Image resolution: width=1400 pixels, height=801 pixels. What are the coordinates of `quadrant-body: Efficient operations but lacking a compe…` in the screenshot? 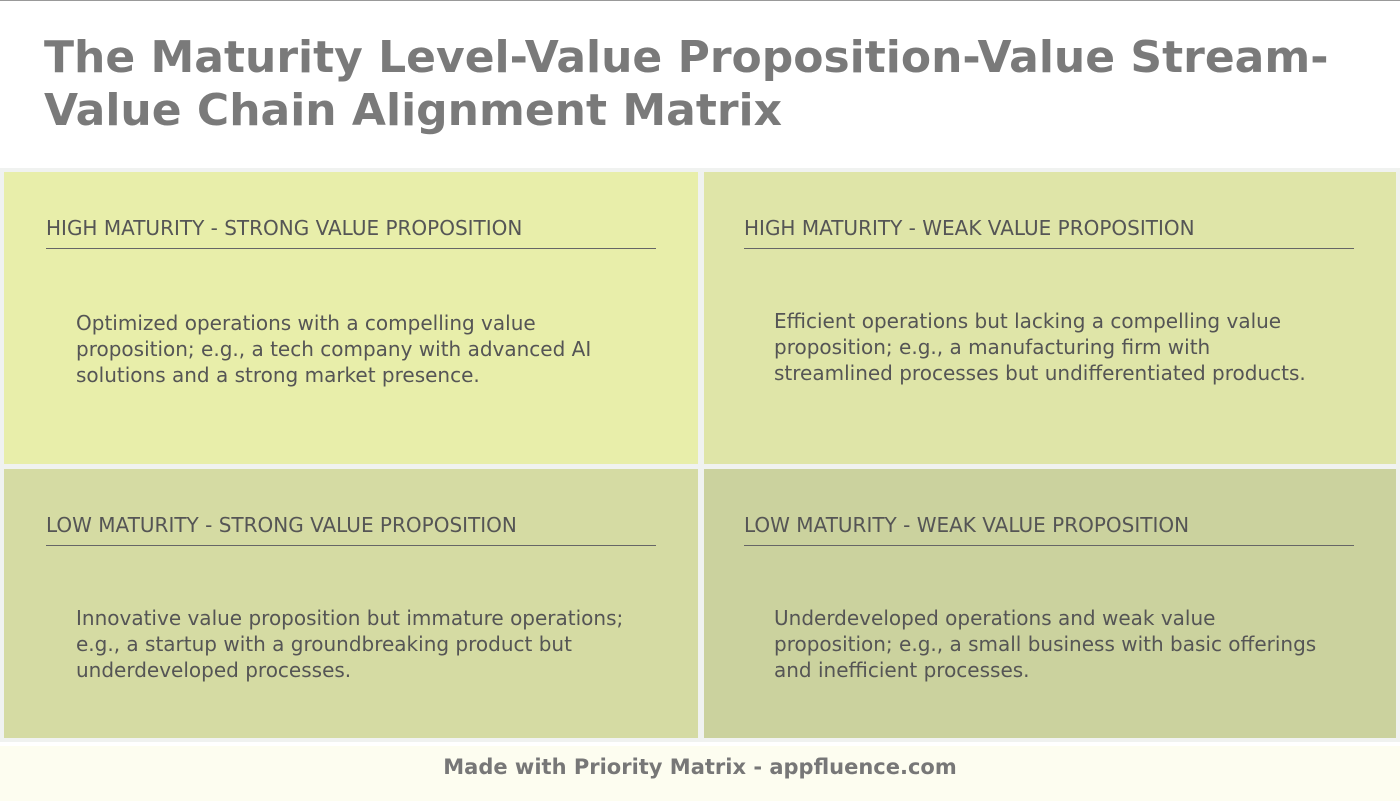 It's located at (1040, 347).